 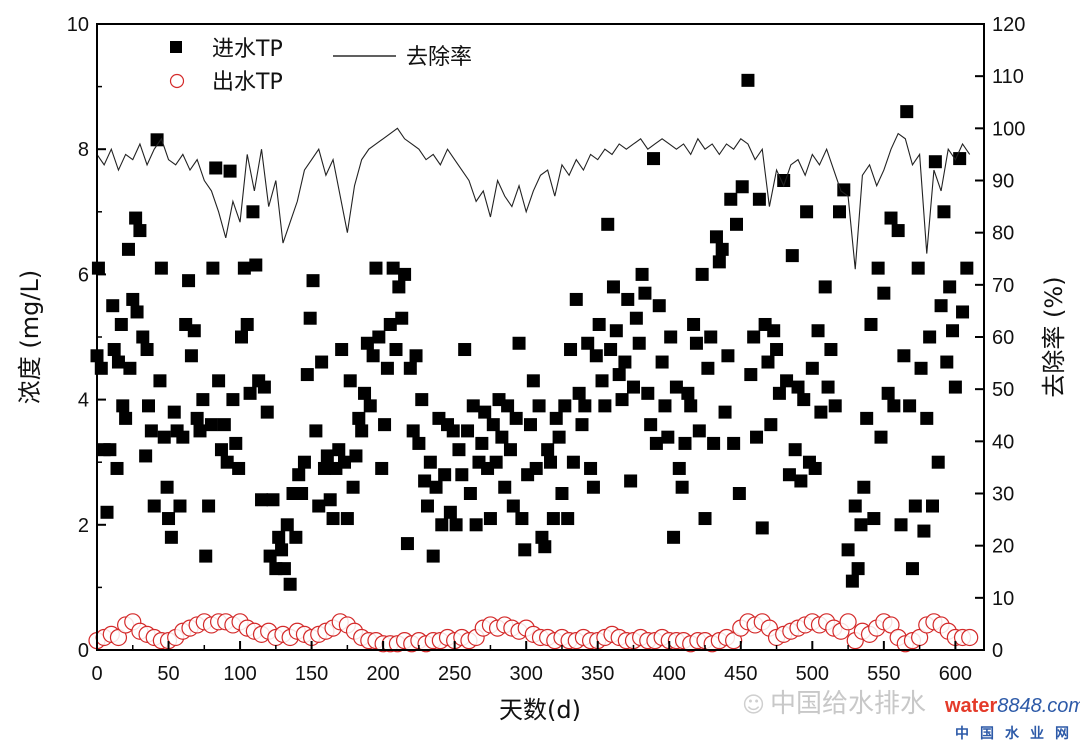 What do you see at coordinates (540, 710) in the screenshot?
I see `x-axis-label: 天数(d)` at bounding box center [540, 710].